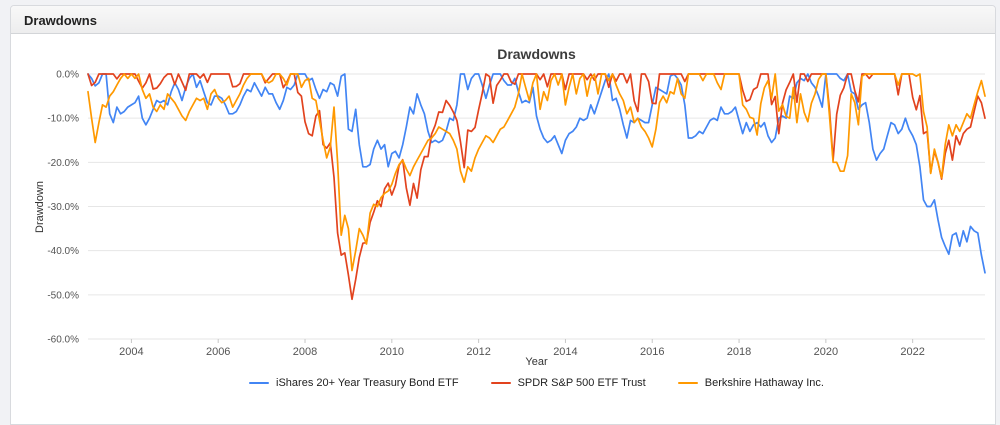 This screenshot has height=425, width=1000. Describe the element at coordinates (739, 352) in the screenshot. I see `svg-text: 2018` at that location.